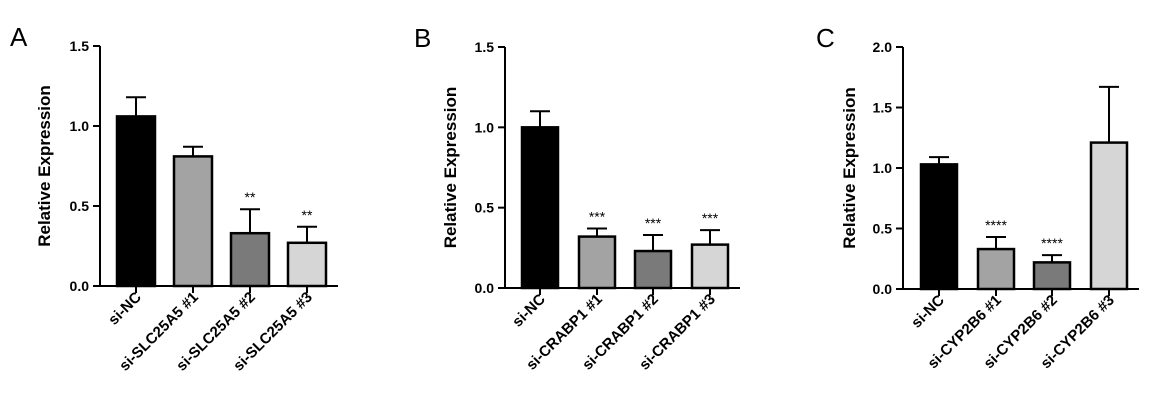 The image size is (1158, 414). I want to click on panel-letter: C, so click(825, 38).